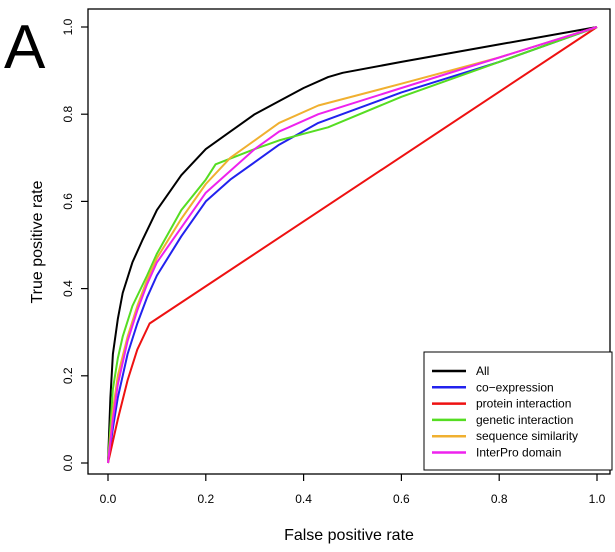 This screenshot has height=552, width=615. I want to click on x-tick-label: 0.6, so click(401, 499).